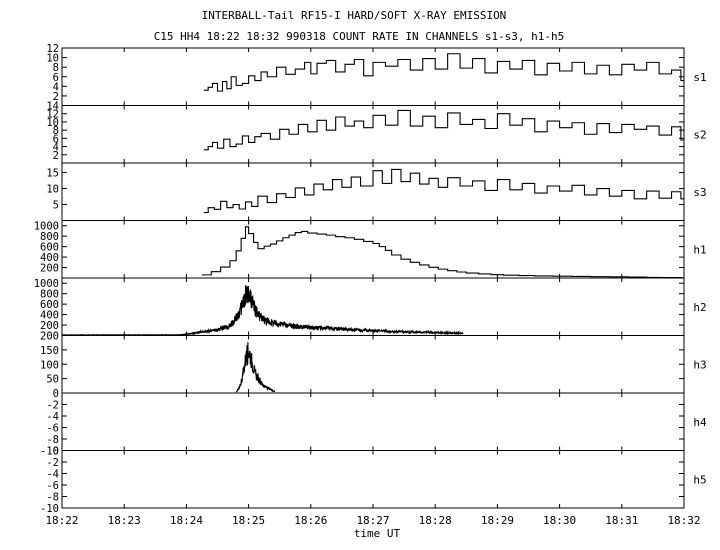 This screenshot has width=720, height=550. I want to click on panel-label-s2: s2, so click(699, 134).